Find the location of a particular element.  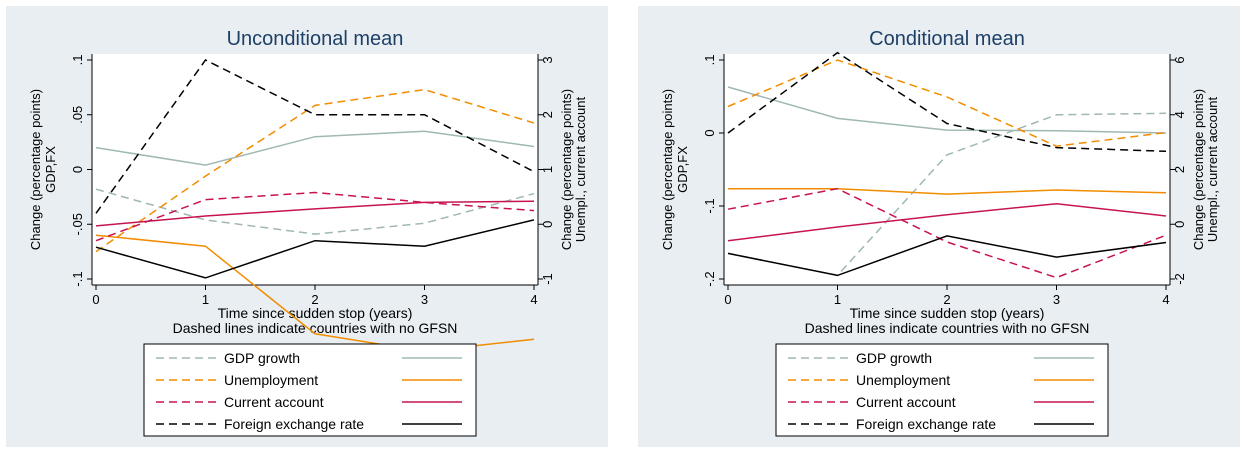

y-right-tick-label: 4 is located at coordinates (1179, 114).